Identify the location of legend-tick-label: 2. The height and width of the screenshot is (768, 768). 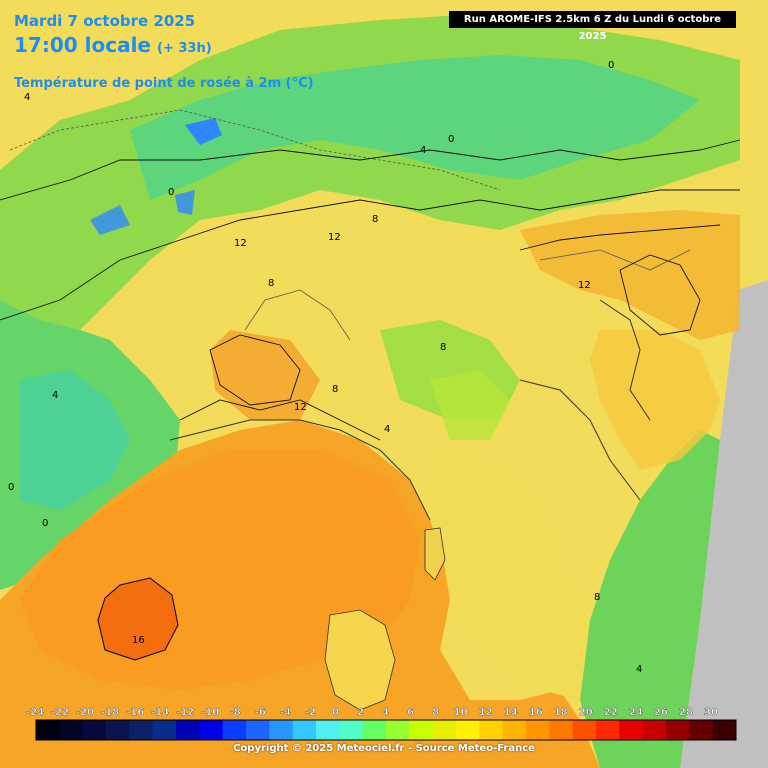
(360, 712).